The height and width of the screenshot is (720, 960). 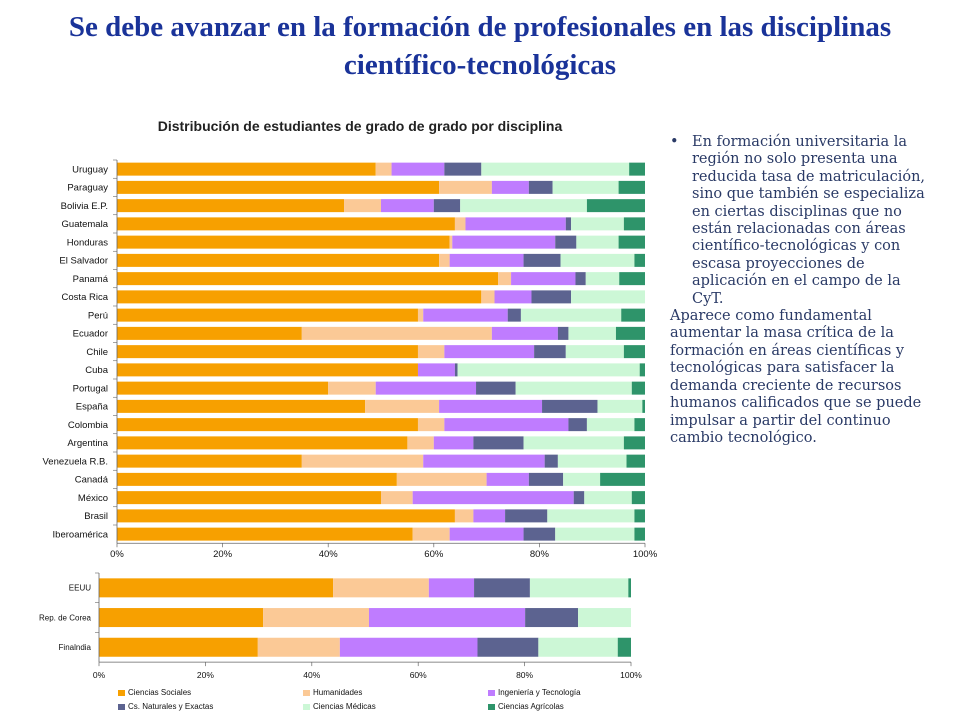 I want to click on bar-honduras-ciencias-medicas, so click(x=597, y=242).